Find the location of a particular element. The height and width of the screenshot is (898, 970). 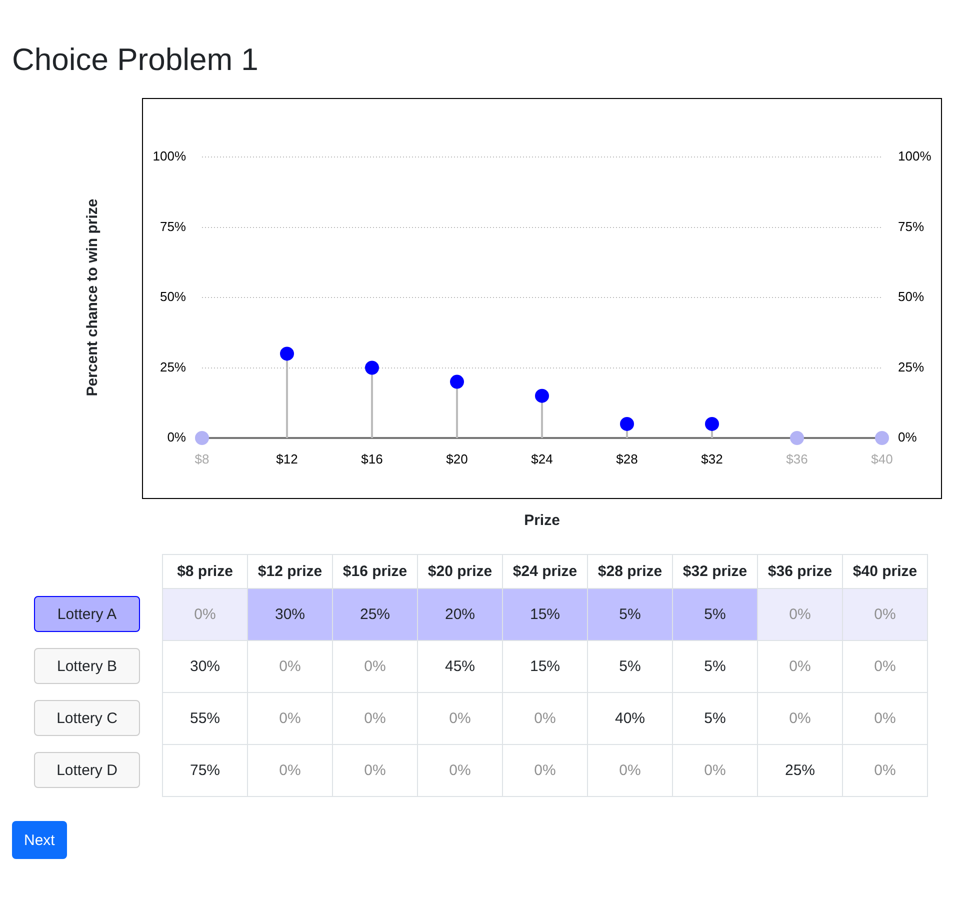

x-tick-label: $28 prize is located at coordinates (630, 571).